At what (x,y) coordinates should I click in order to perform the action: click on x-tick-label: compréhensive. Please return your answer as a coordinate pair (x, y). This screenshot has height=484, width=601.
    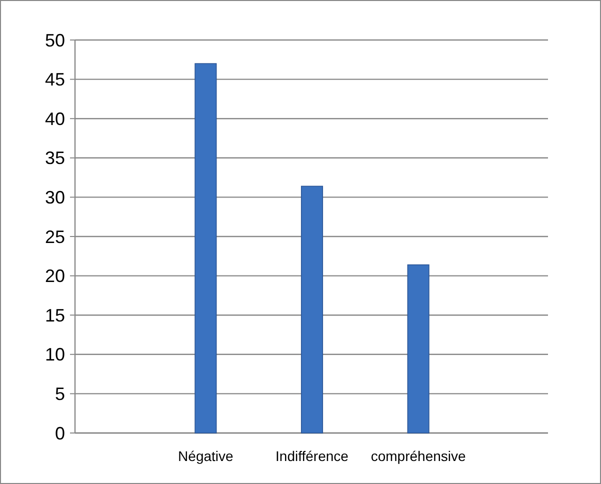
    Looking at the image, I should click on (418, 456).